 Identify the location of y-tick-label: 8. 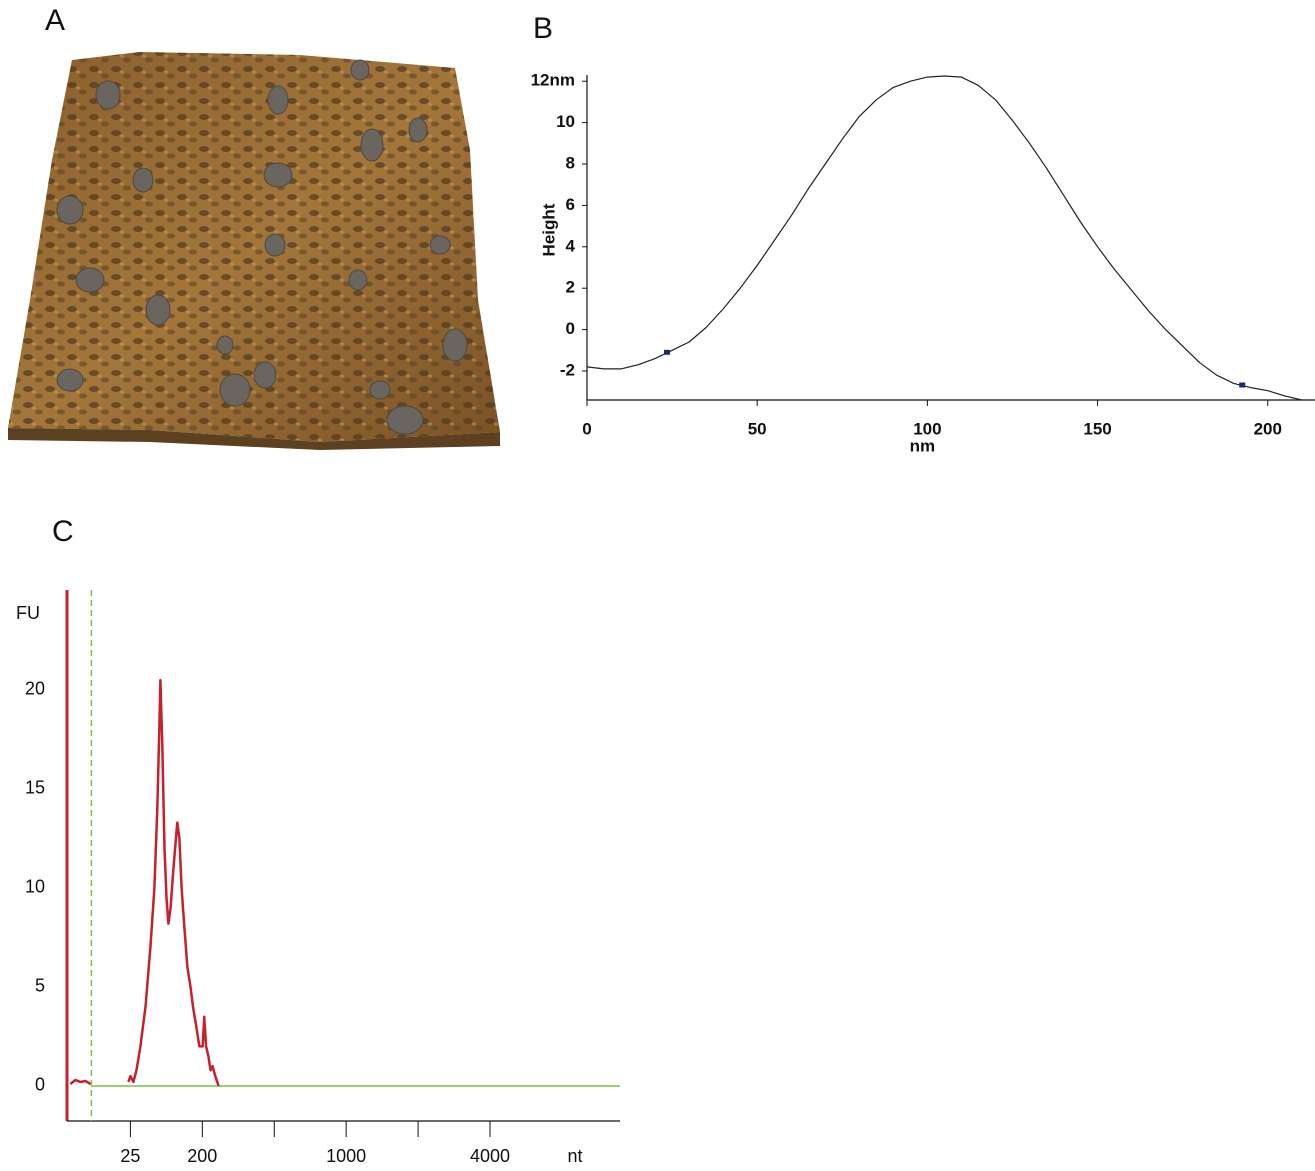
(570, 162).